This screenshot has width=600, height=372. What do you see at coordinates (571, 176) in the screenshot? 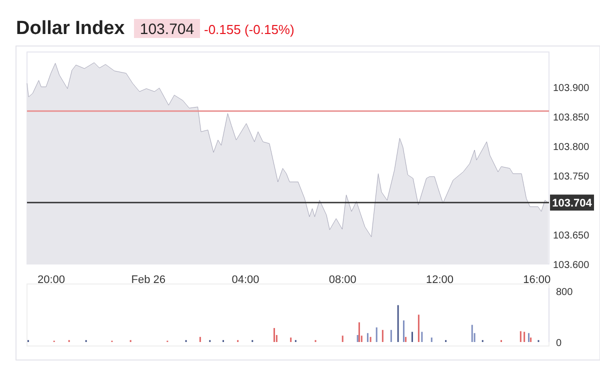
I see `y-tick-label: 103.750` at bounding box center [571, 176].